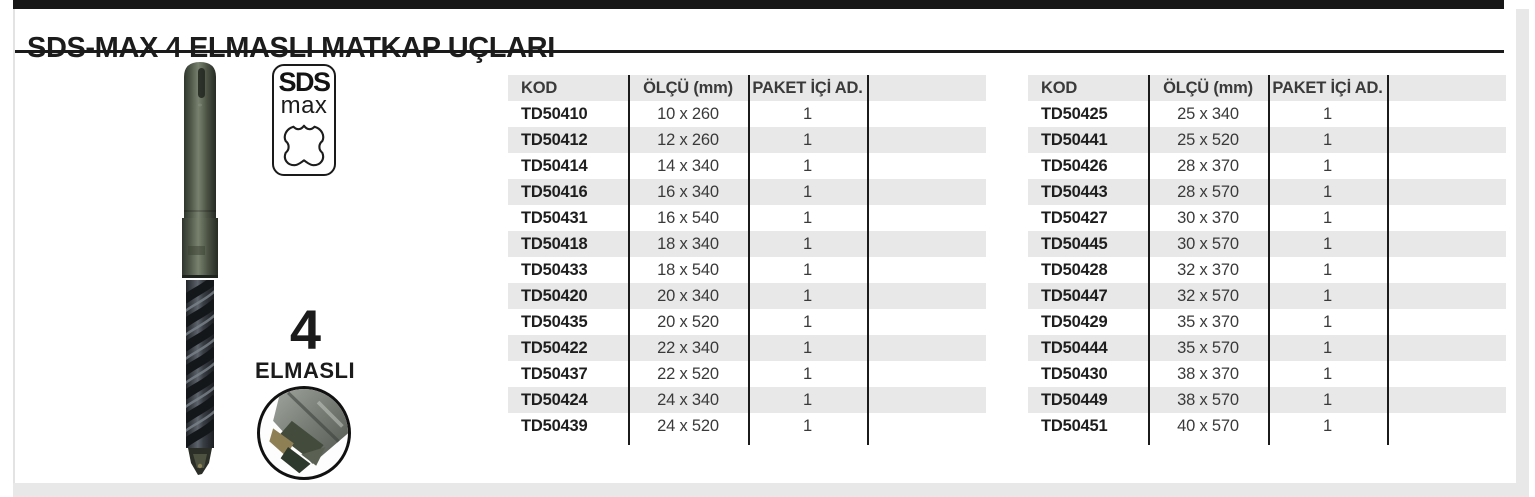  What do you see at coordinates (1208, 295) in the screenshot?
I see `olcu-cell: 32 x 570` at bounding box center [1208, 295].